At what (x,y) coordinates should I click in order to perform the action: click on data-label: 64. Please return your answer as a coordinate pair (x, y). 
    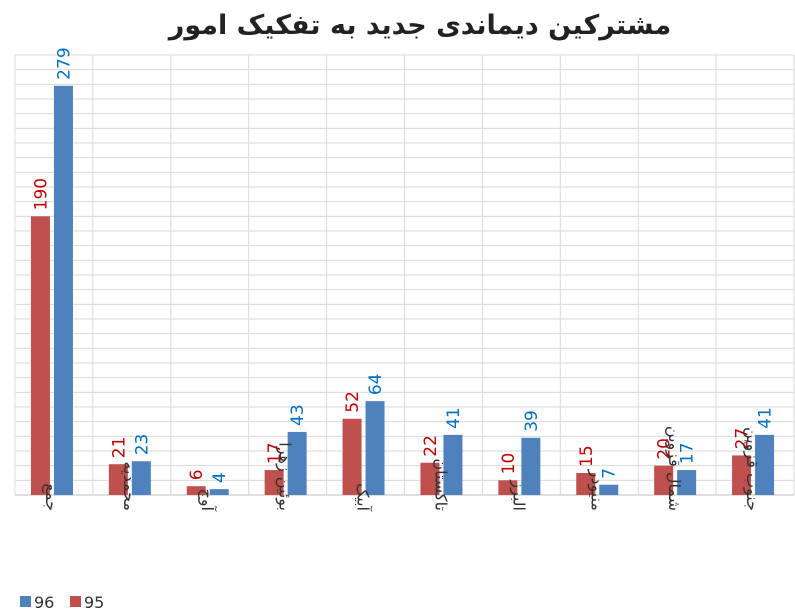
    Looking at the image, I should click on (376, 384).